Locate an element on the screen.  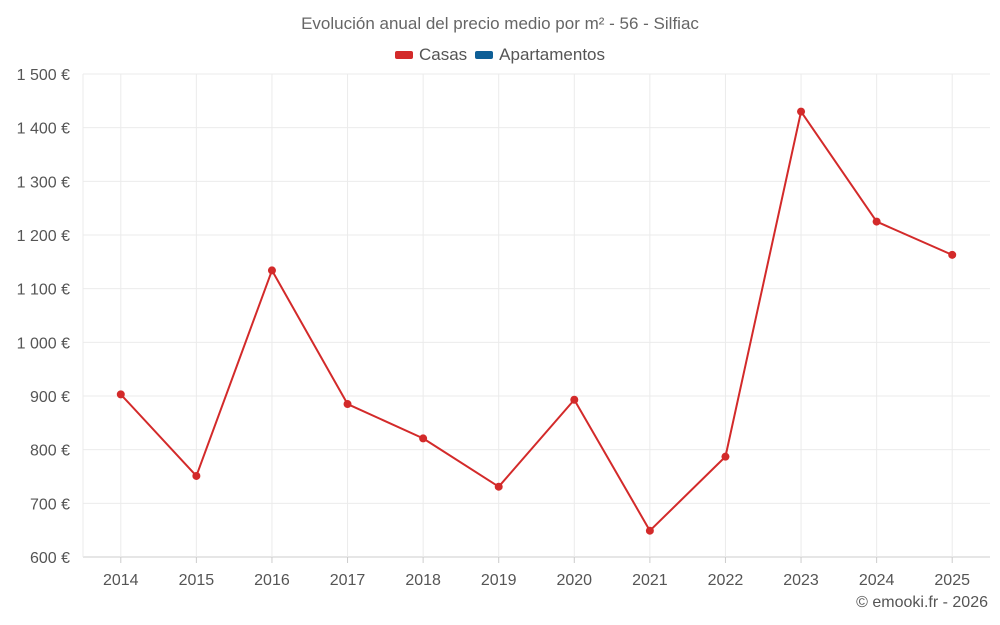
y-tick-label: 900 € is located at coordinates (50, 397).